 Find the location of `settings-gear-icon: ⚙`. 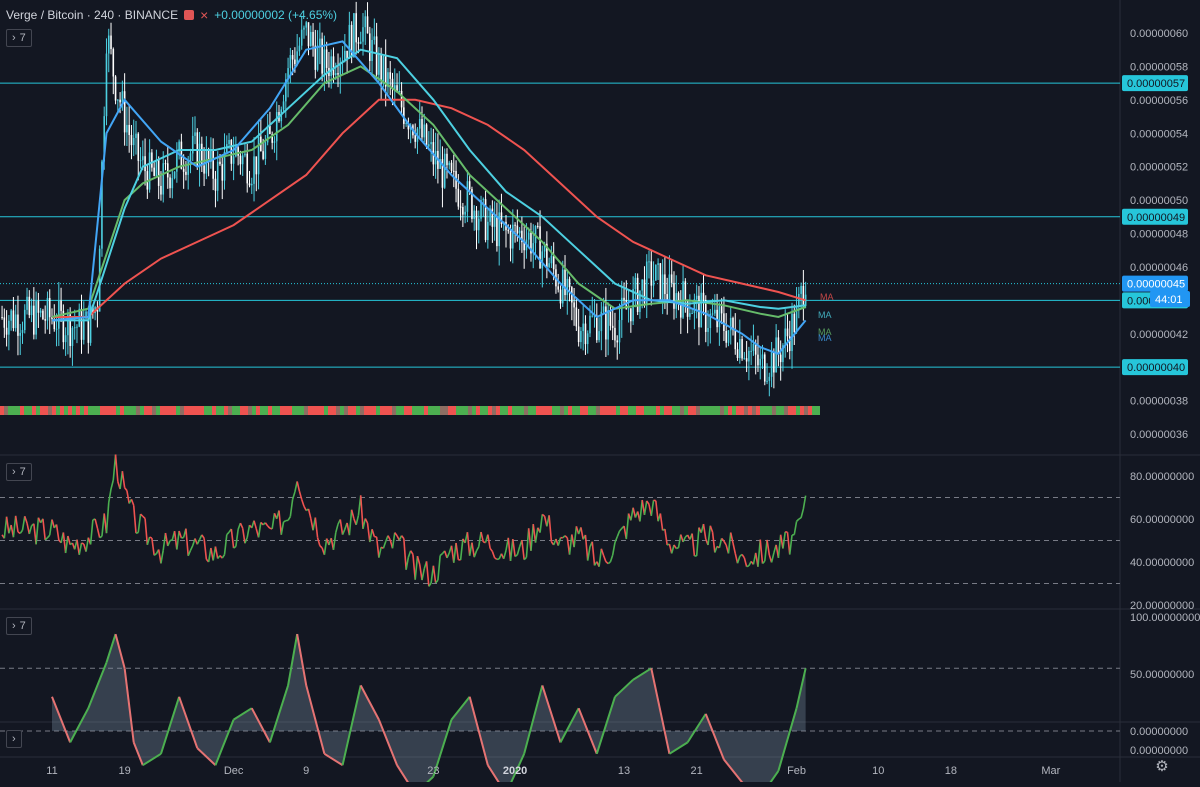

settings-gear-icon: ⚙ is located at coordinates (1162, 767).